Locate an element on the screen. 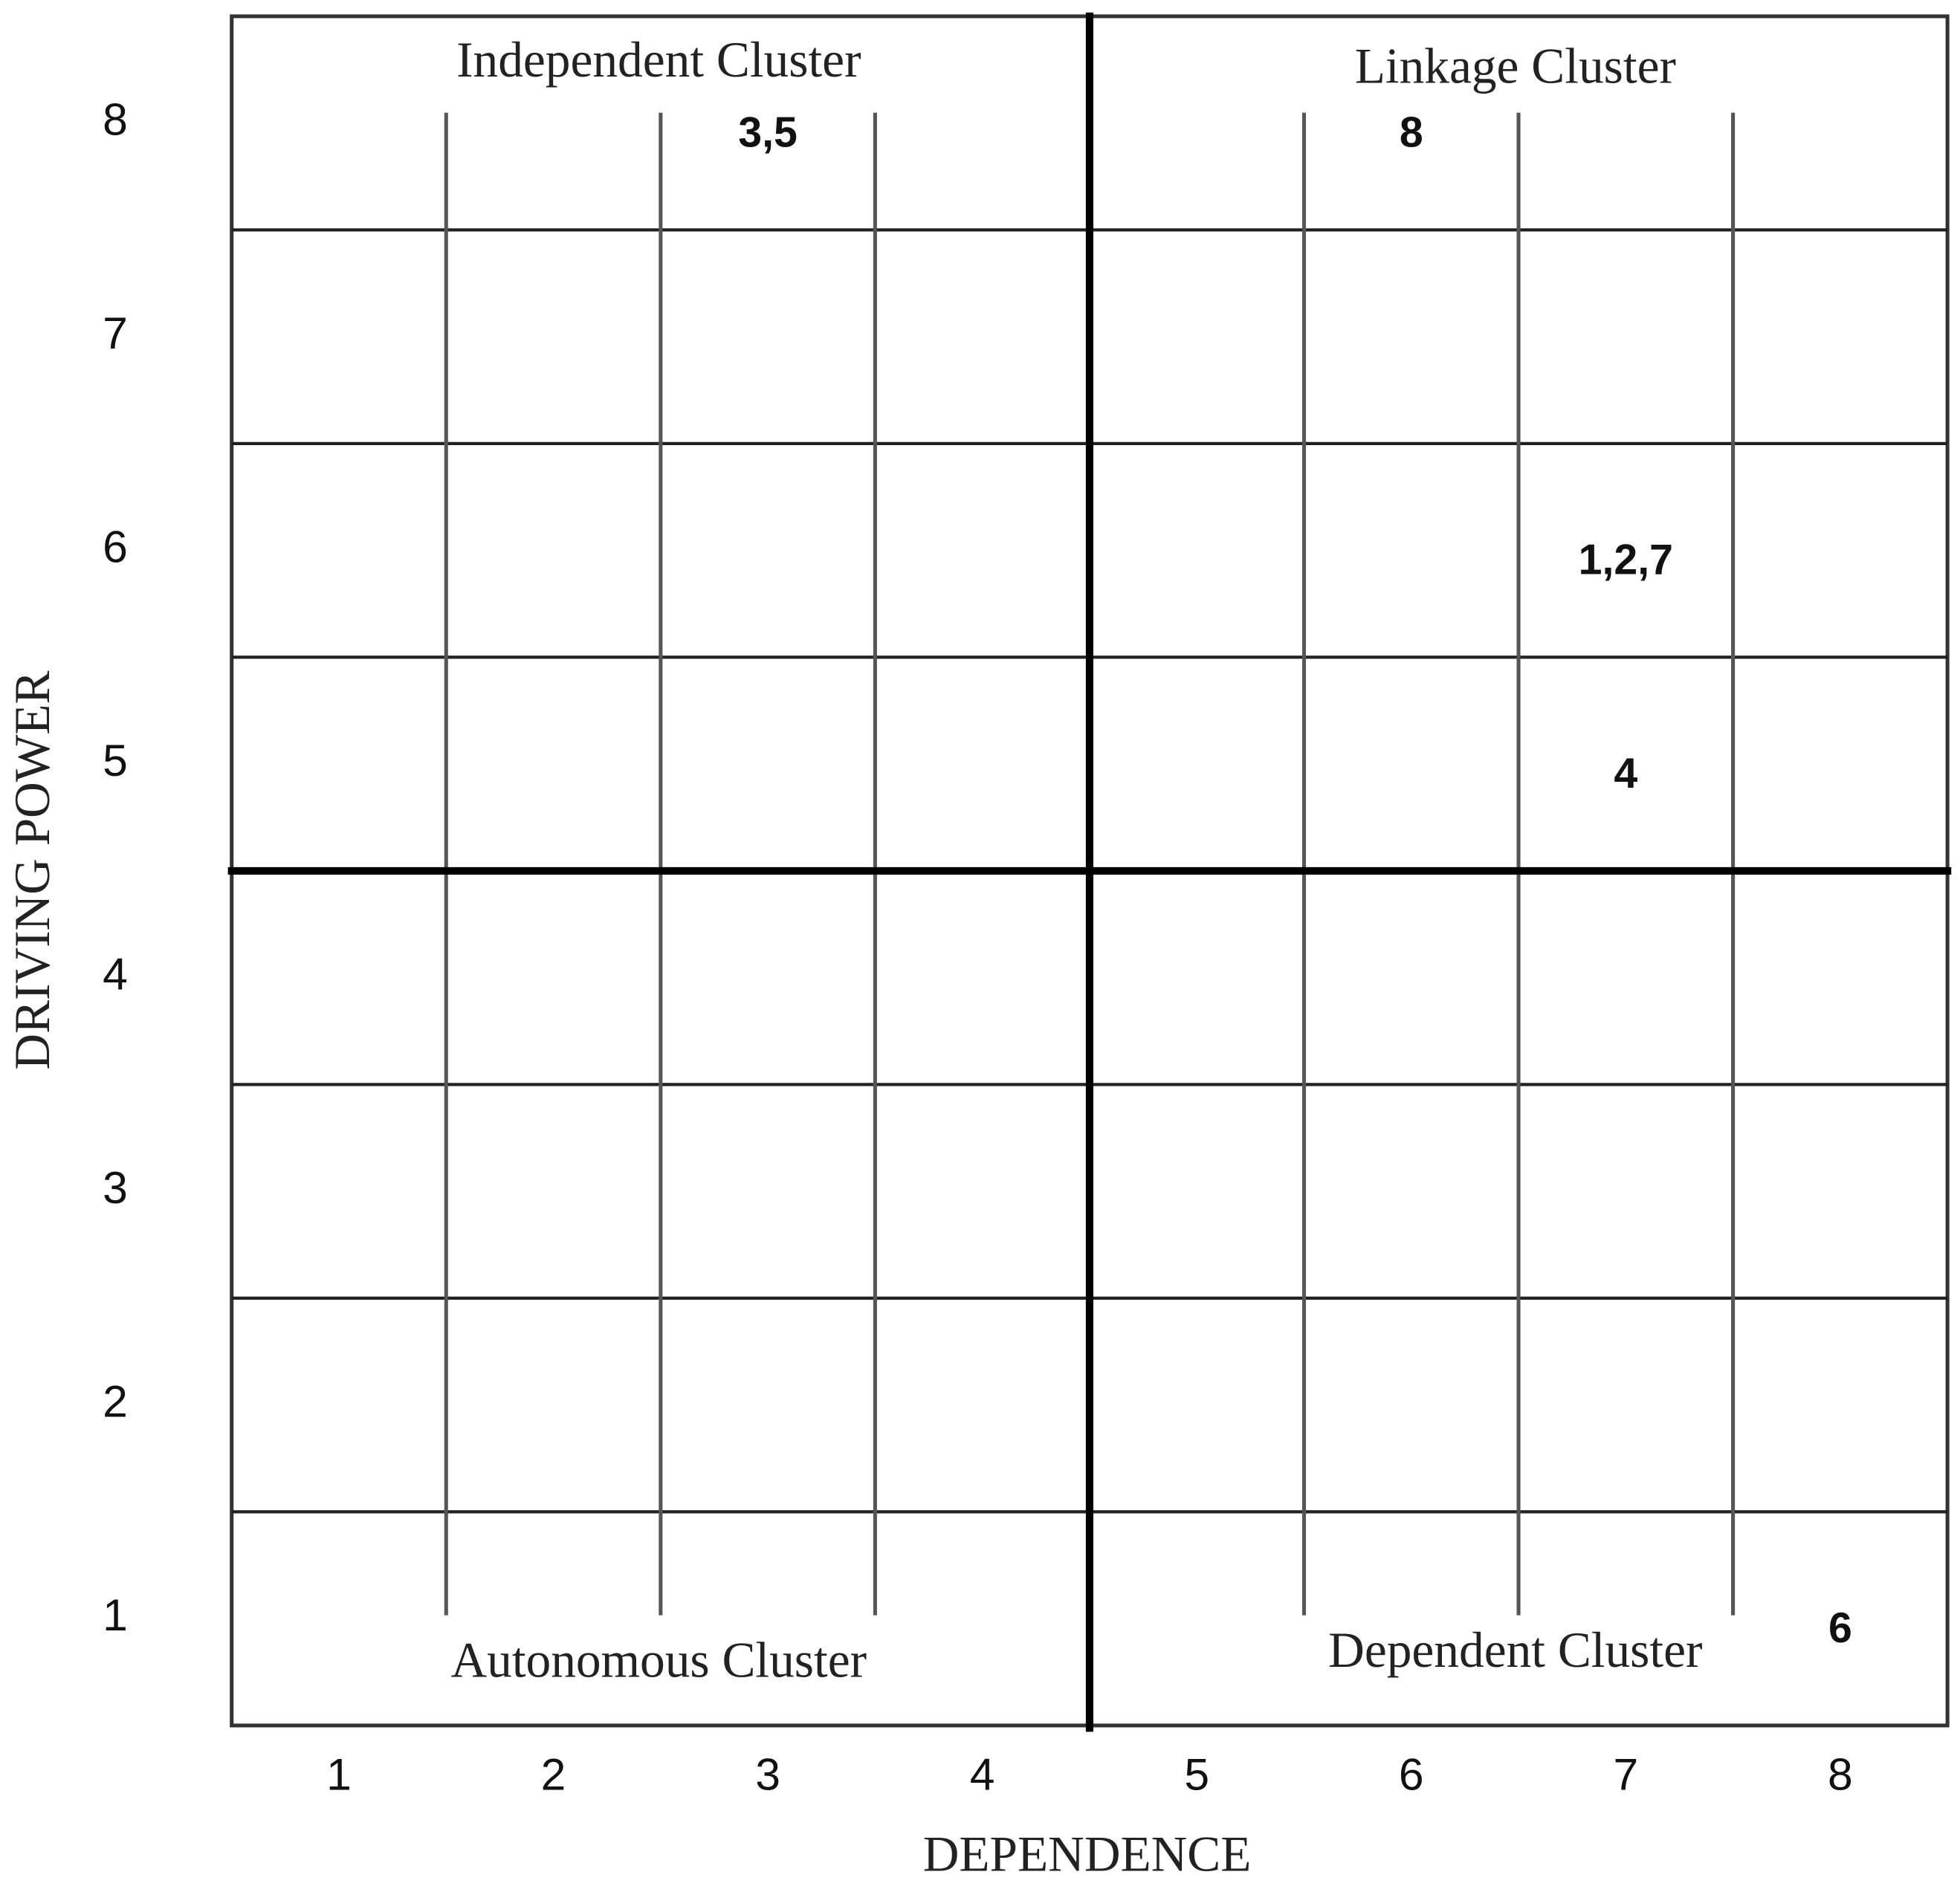 This screenshot has height=1892, width=1960. y-tick-label: 4 is located at coordinates (115, 975).